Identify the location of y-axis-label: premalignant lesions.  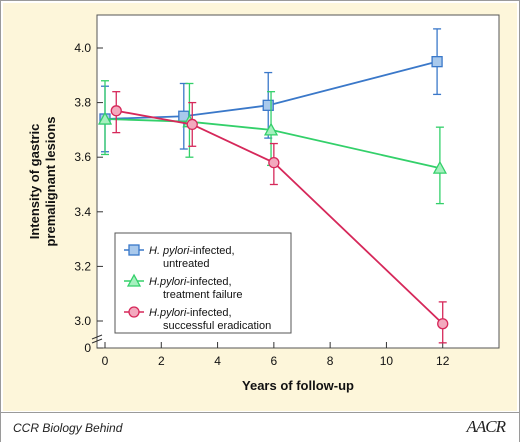
(50, 181).